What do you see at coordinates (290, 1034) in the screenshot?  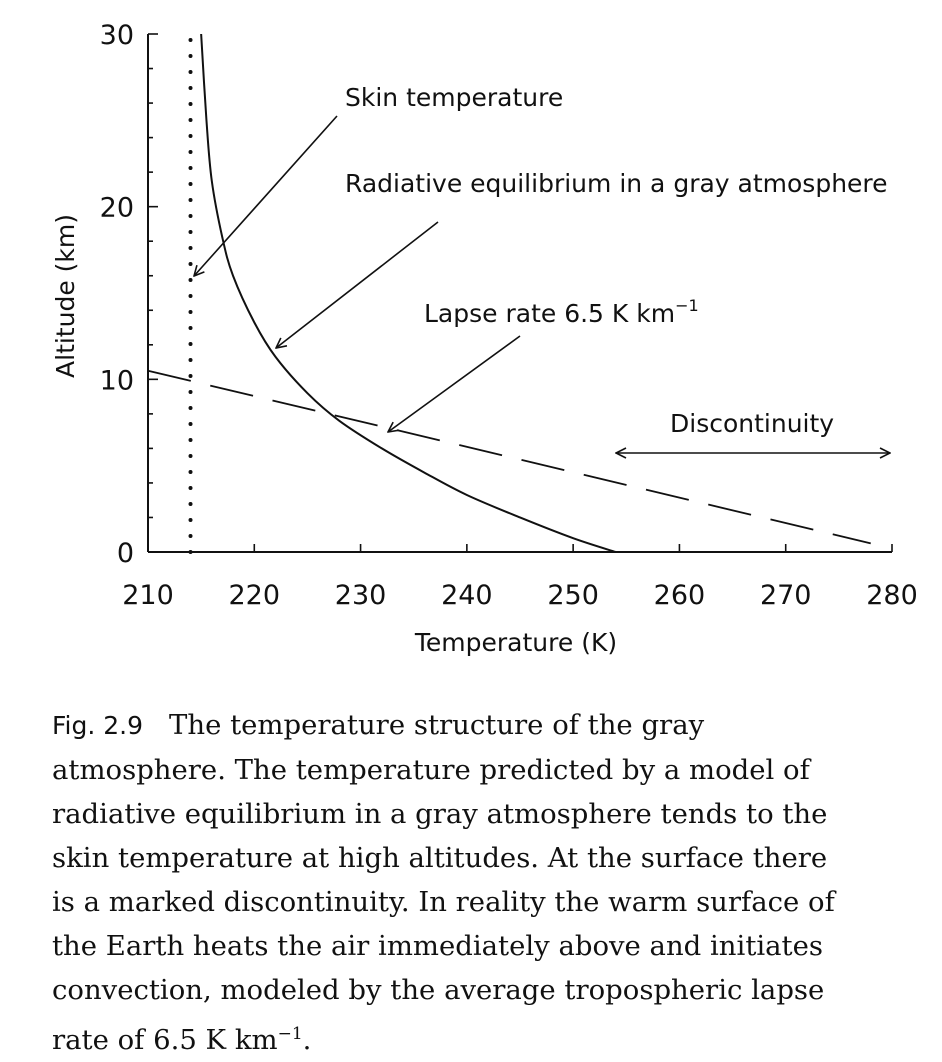 I see `caption-superscript: −1` at bounding box center [290, 1034].